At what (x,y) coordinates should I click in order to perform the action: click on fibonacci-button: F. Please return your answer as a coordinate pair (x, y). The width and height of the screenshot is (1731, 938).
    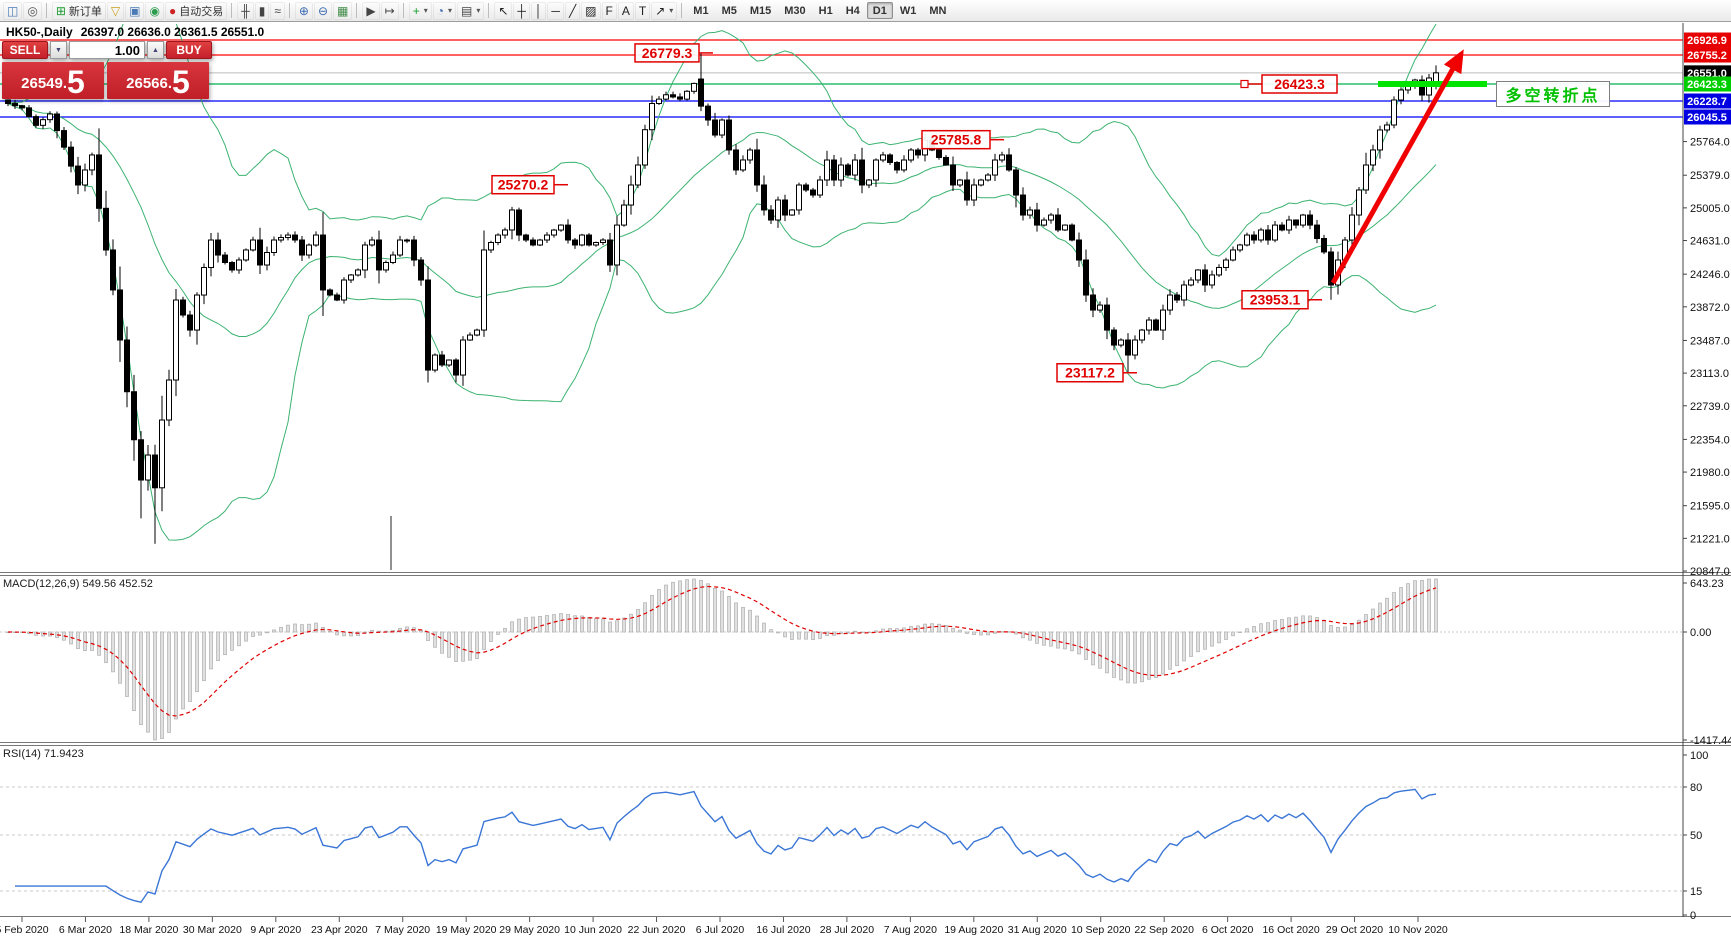
    Looking at the image, I should click on (609, 10).